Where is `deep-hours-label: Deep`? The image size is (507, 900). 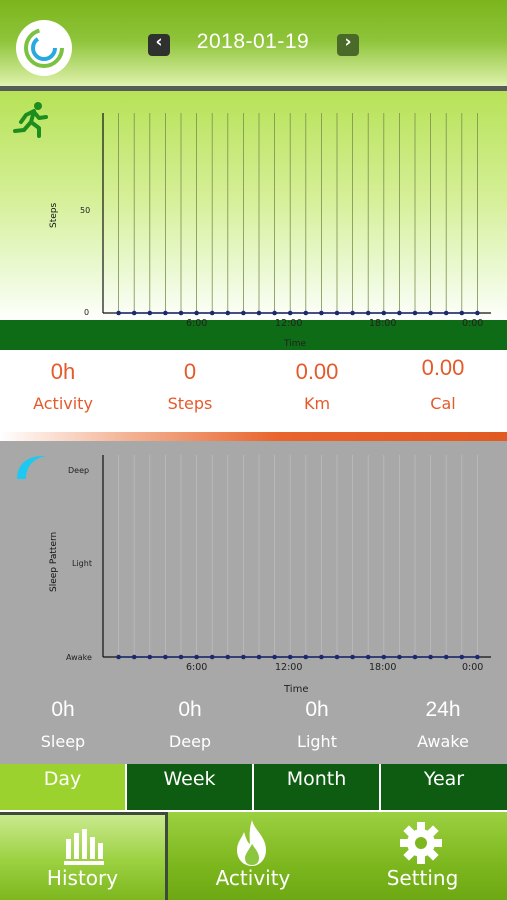 deep-hours-label: Deep is located at coordinates (190, 741).